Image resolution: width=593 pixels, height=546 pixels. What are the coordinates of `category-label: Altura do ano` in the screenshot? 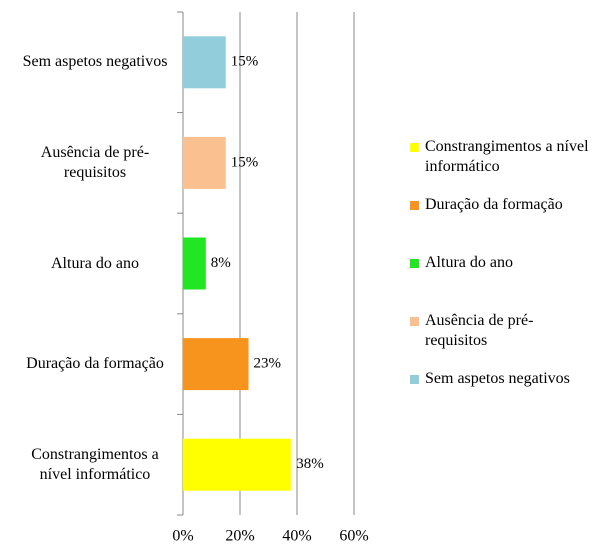 It's located at (95, 263).